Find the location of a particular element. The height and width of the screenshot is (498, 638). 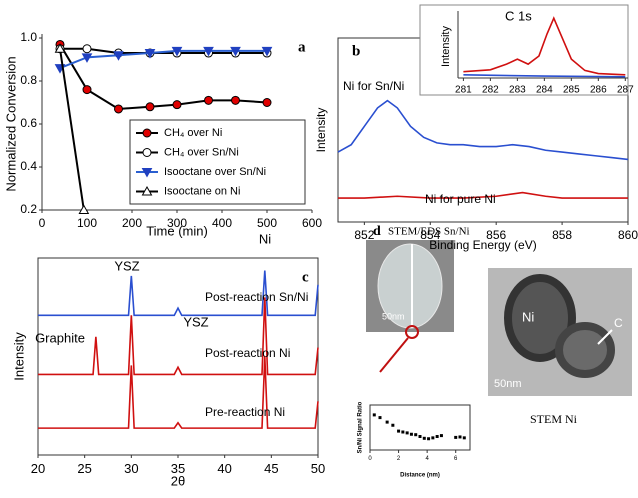

series-label: Pre-reaction Ni is located at coordinates (245, 412).